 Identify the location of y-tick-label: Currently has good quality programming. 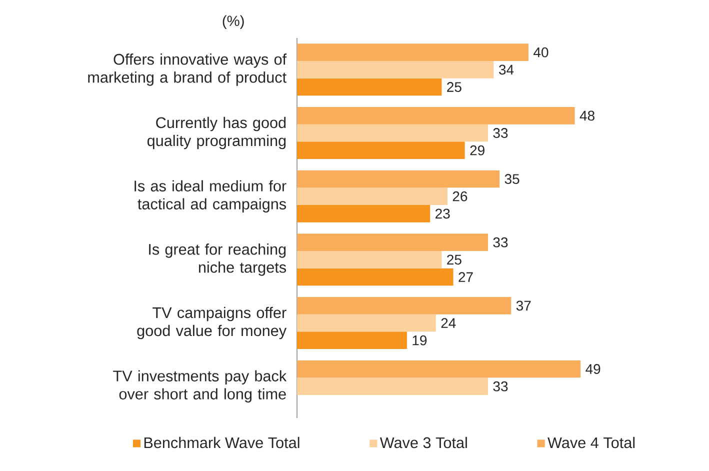
(216, 133).